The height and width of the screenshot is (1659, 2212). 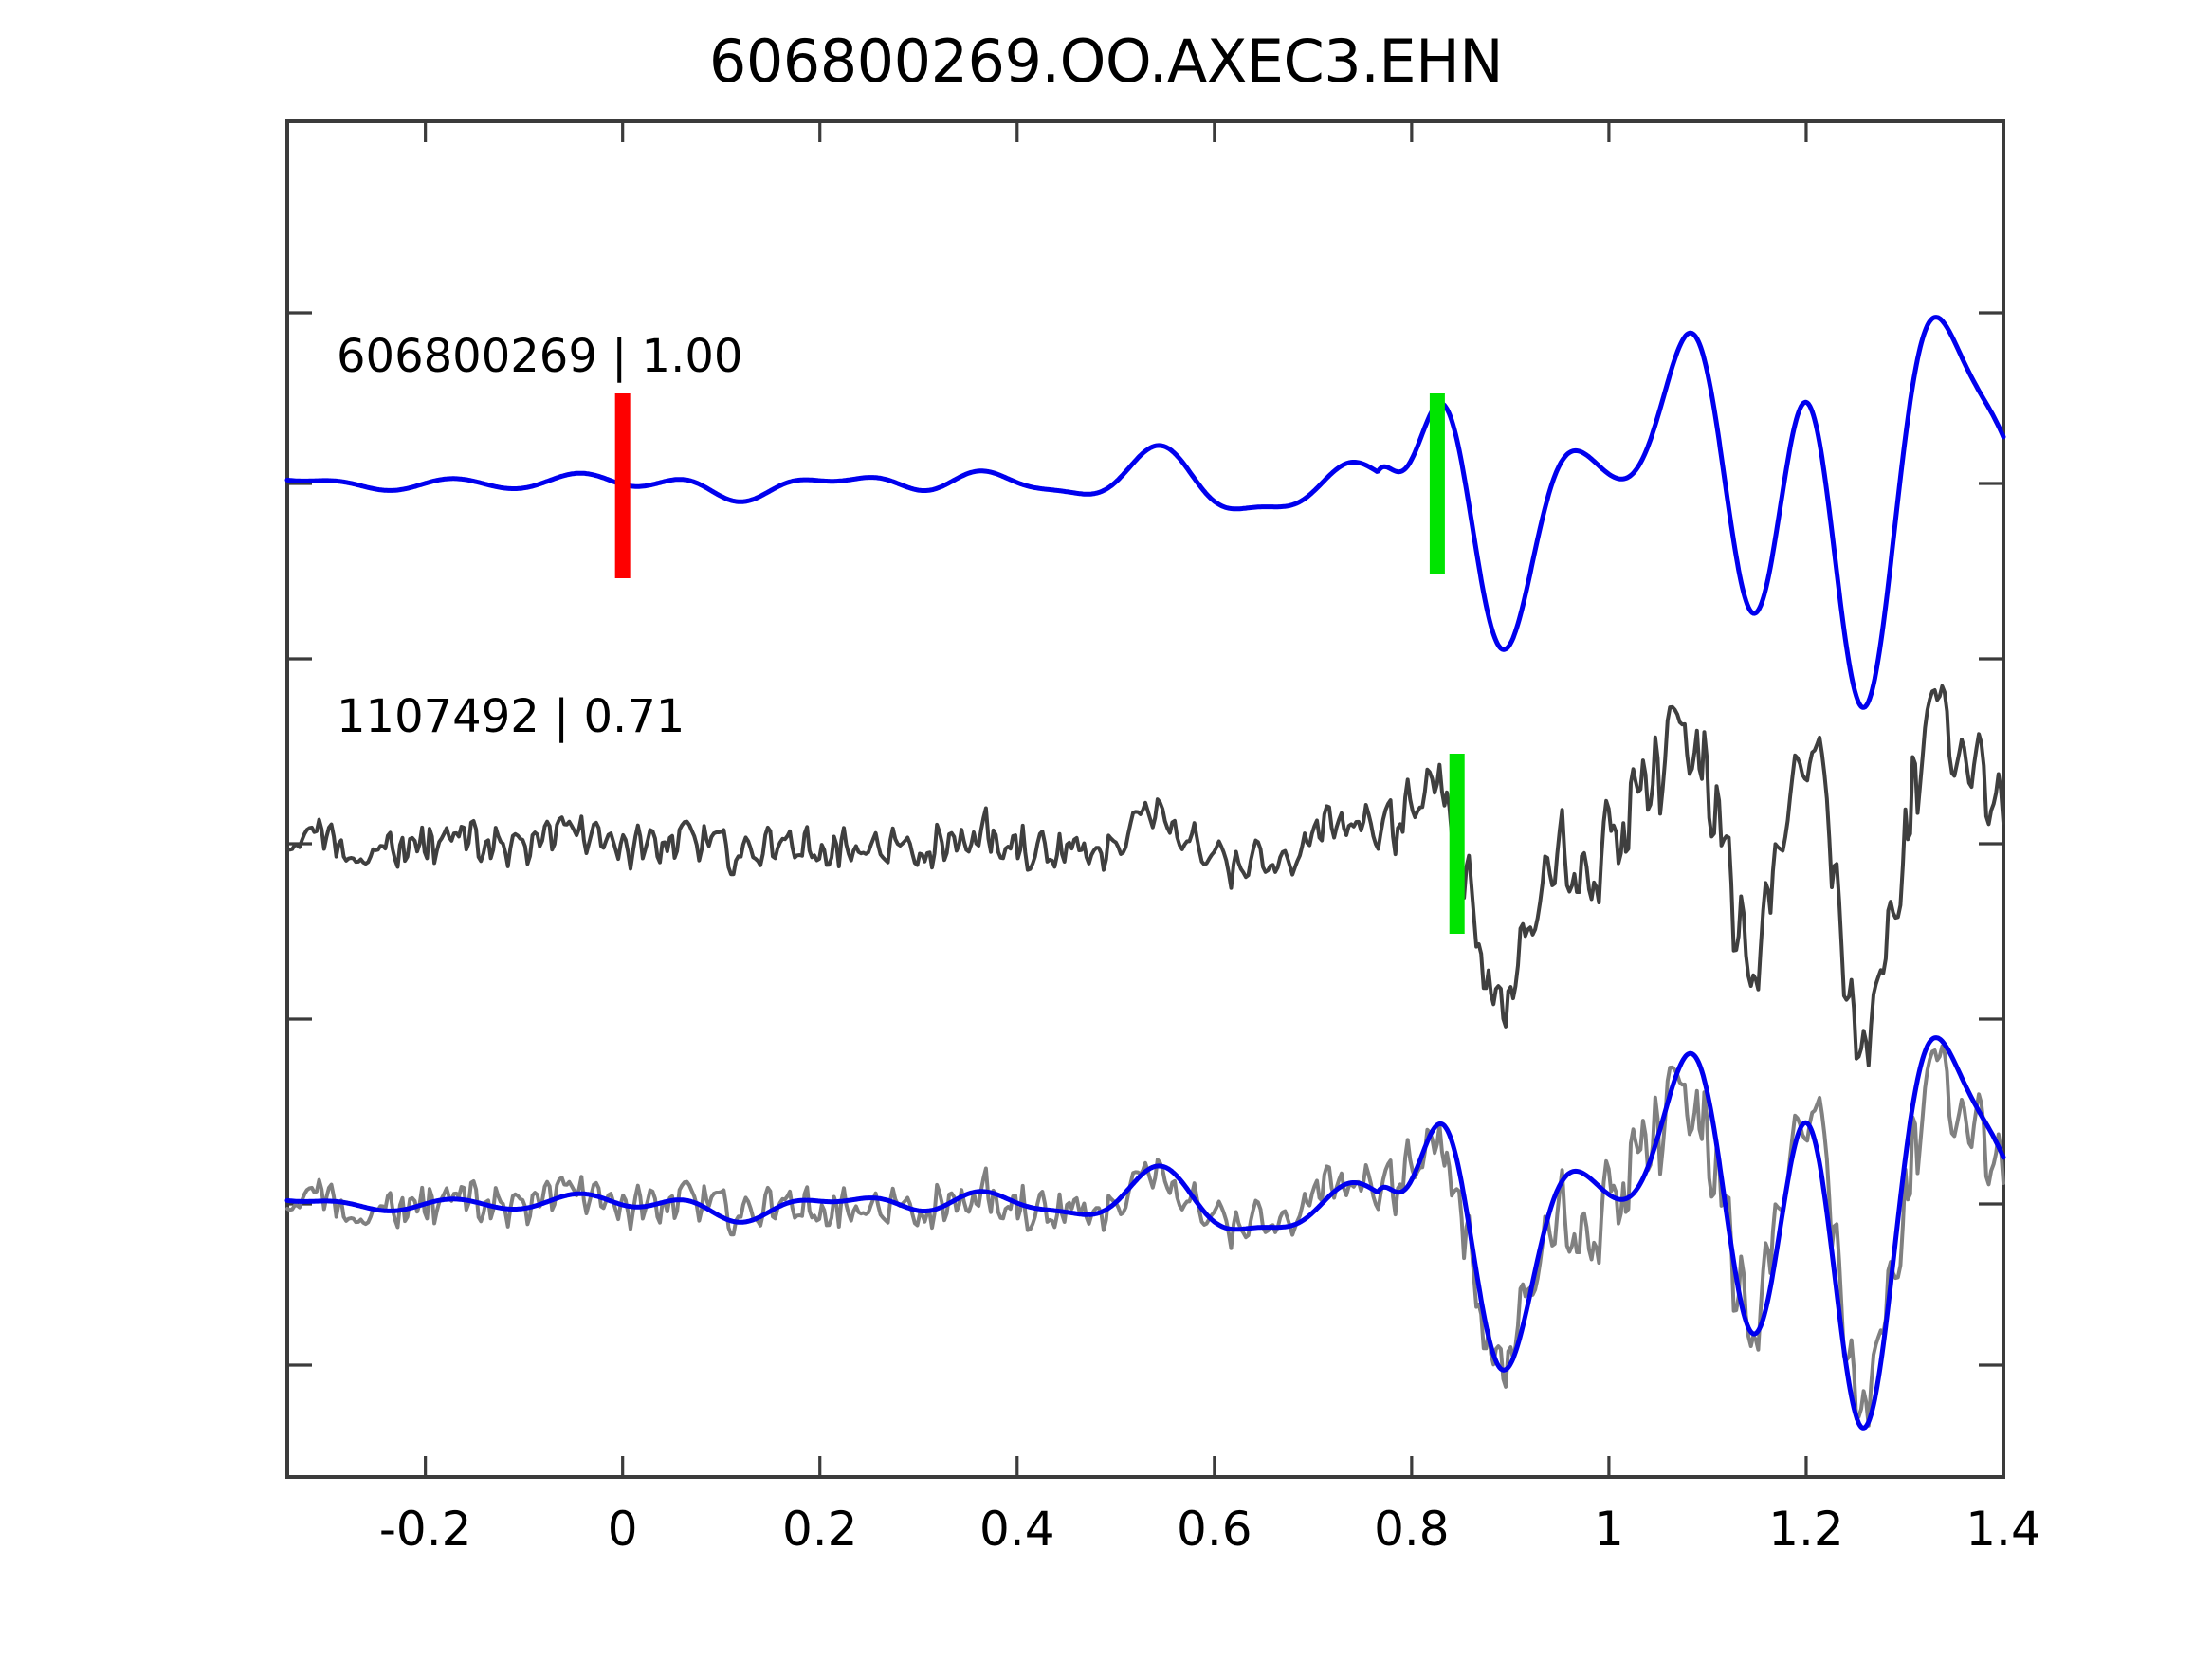 What do you see at coordinates (1214, 1529) in the screenshot?
I see `x-tick-label: 0.6` at bounding box center [1214, 1529].